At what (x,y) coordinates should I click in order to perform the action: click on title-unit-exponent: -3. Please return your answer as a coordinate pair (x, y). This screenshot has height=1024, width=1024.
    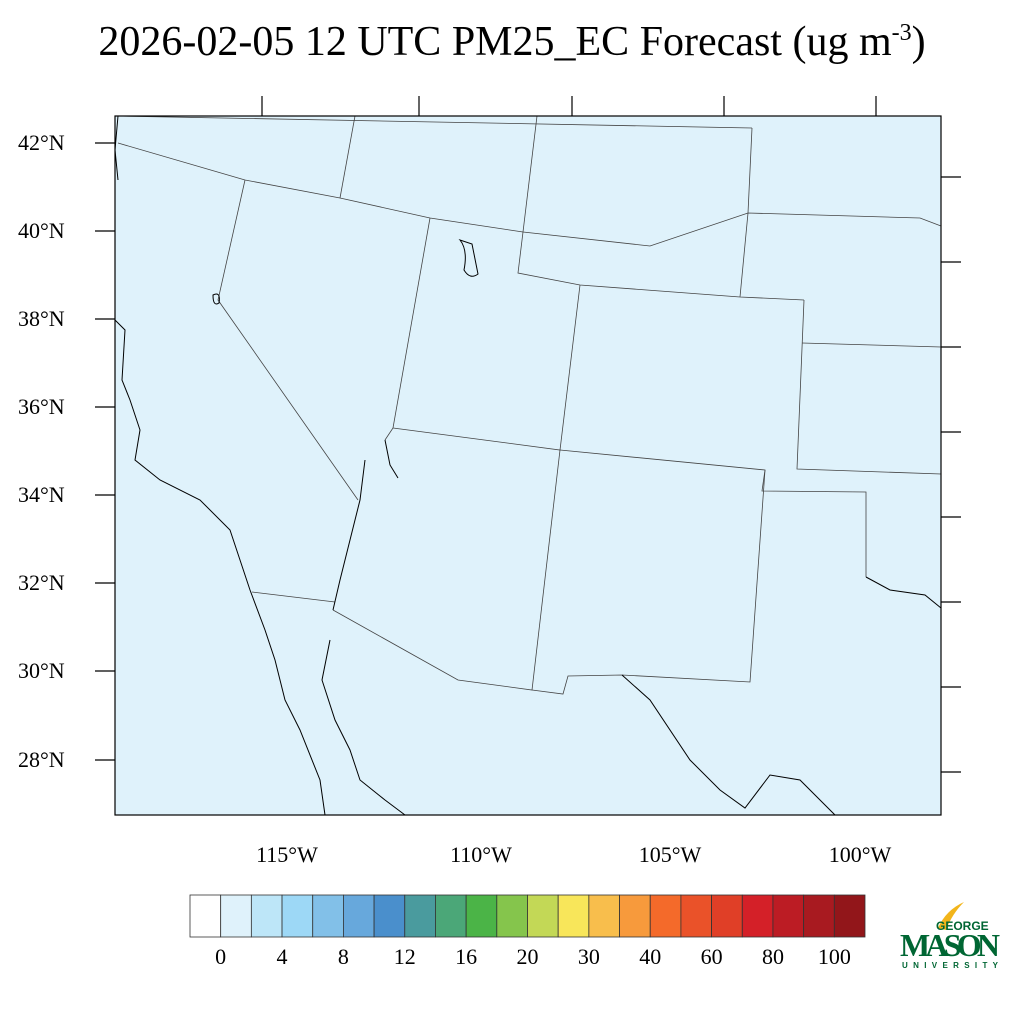
    Looking at the image, I should click on (901, 33).